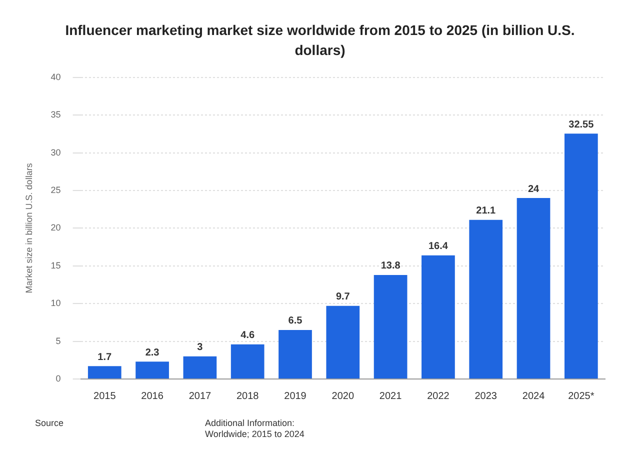  I want to click on chart-title: Influencer marketing market size worldwide from 2015 to 2025 (in billion U.S. dollars), so click(320, 40).